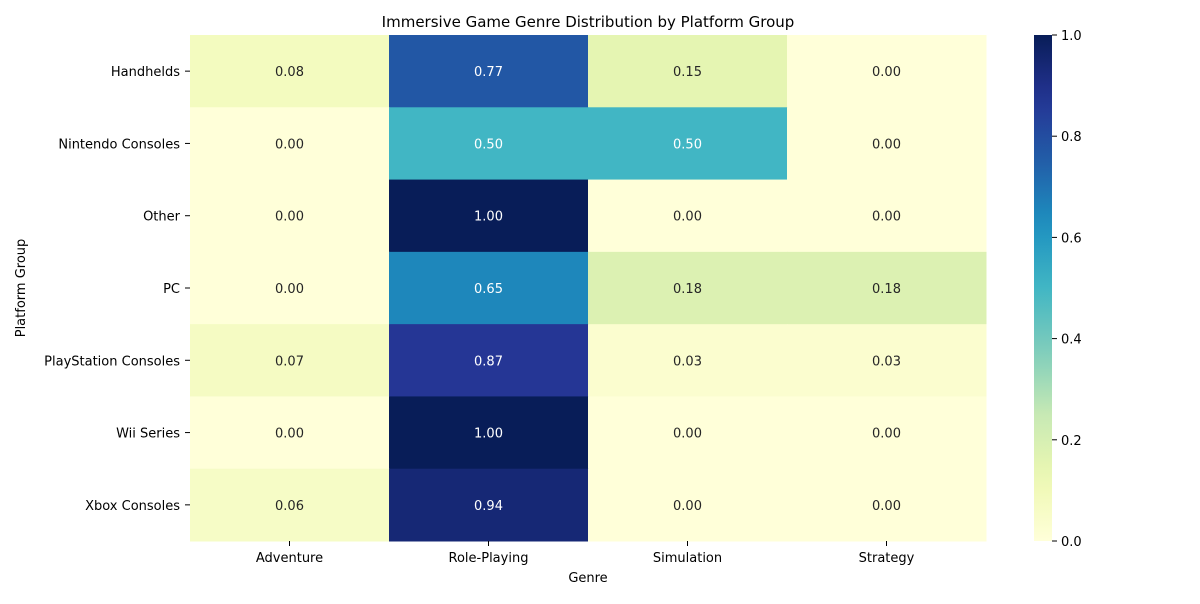 This screenshot has height=604, width=1200. What do you see at coordinates (119, 144) in the screenshot?
I see `y-tick-label: Nintendo Consoles` at bounding box center [119, 144].